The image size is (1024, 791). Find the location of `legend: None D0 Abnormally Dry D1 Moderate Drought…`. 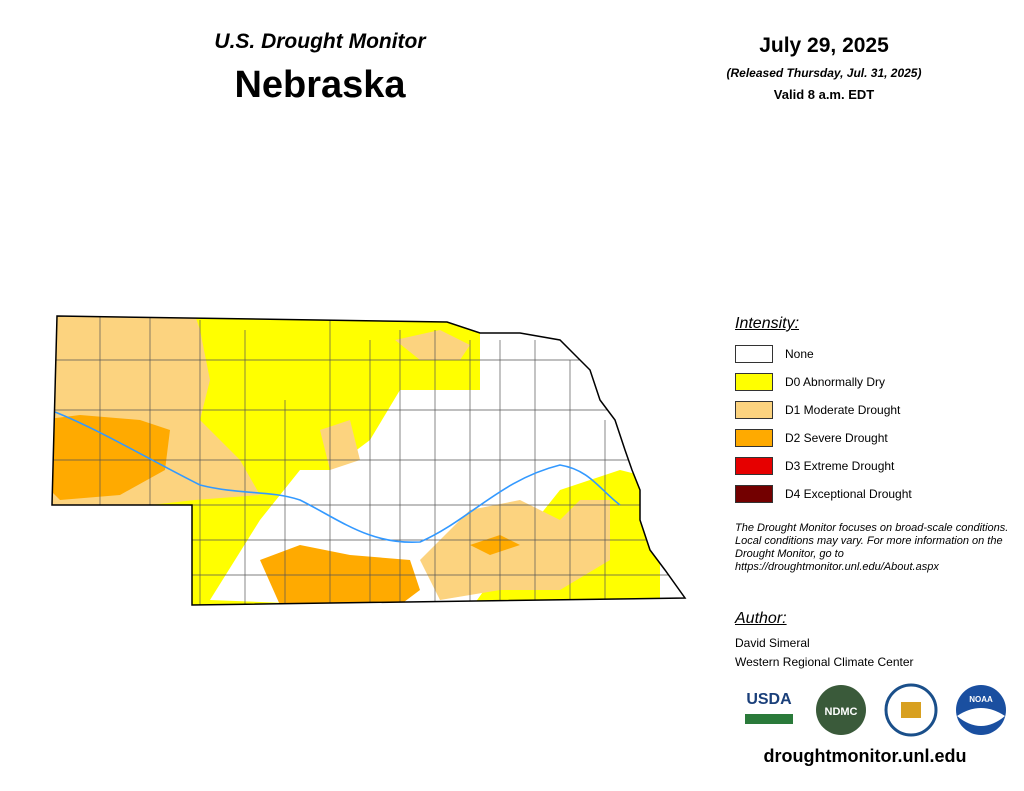

legend: None D0 Abnormally Dry D1 Moderate Drought… is located at coordinates (865, 429).